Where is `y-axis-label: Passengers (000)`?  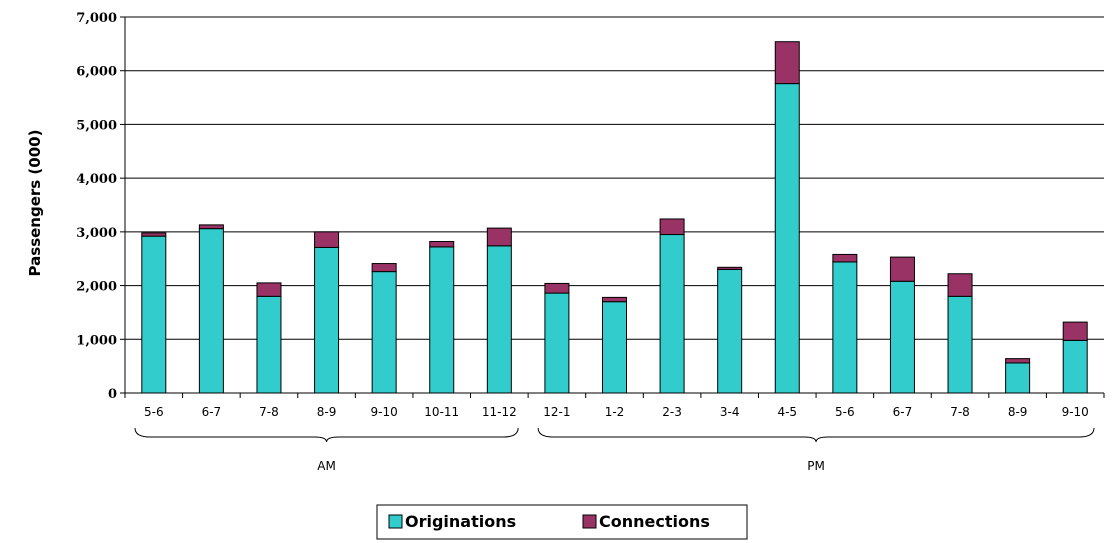
y-axis-label: Passengers (000) is located at coordinates (35, 203).